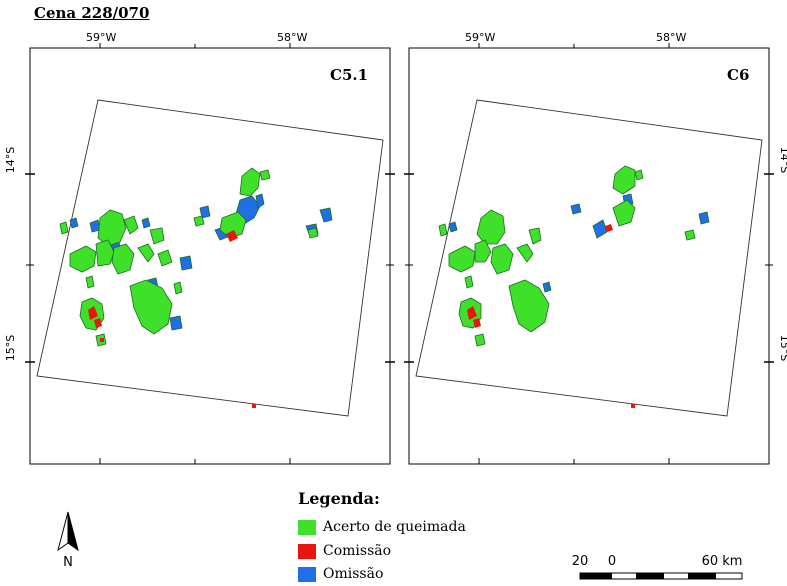  What do you see at coordinates (339, 498) in the screenshot?
I see `legend-title: Legenda:` at bounding box center [339, 498].